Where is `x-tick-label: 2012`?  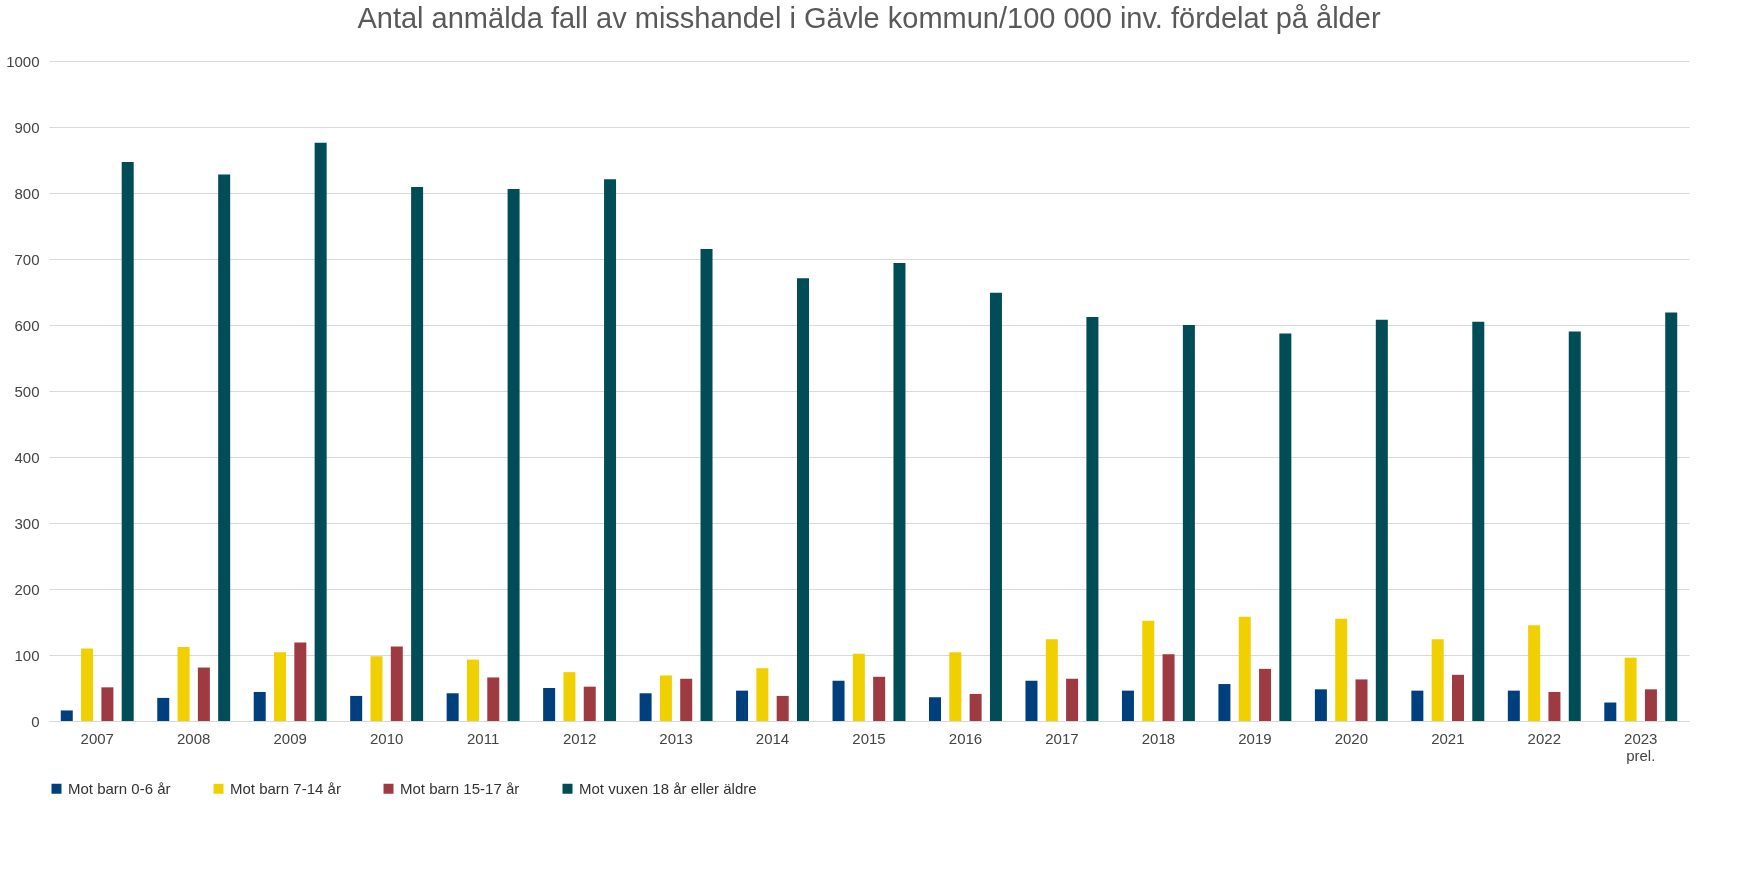
x-tick-label: 2012 is located at coordinates (579, 738).